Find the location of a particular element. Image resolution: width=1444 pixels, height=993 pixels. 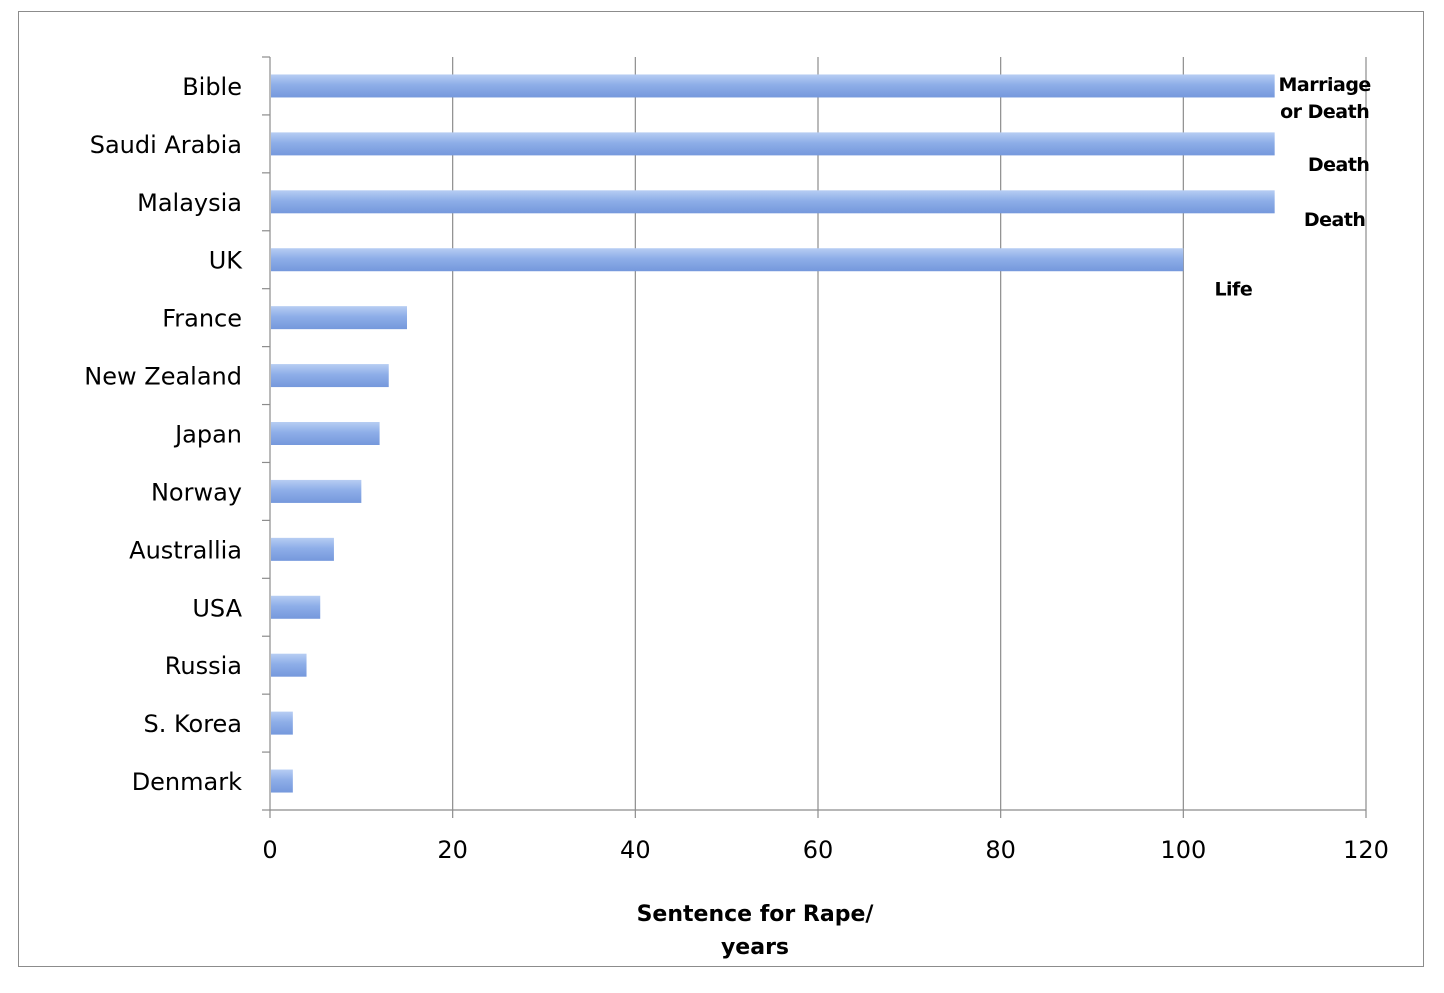

category-label: France is located at coordinates (202, 319).